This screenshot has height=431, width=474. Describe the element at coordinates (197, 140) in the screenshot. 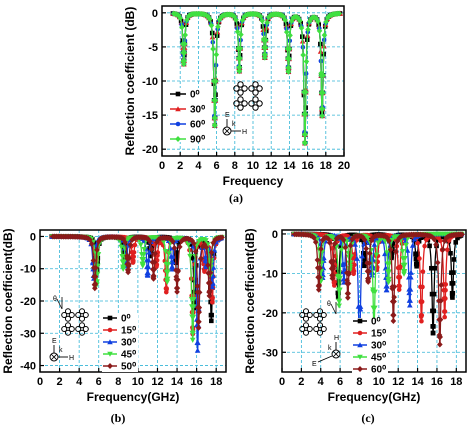

I see `legend-label: 90⁰` at that location.